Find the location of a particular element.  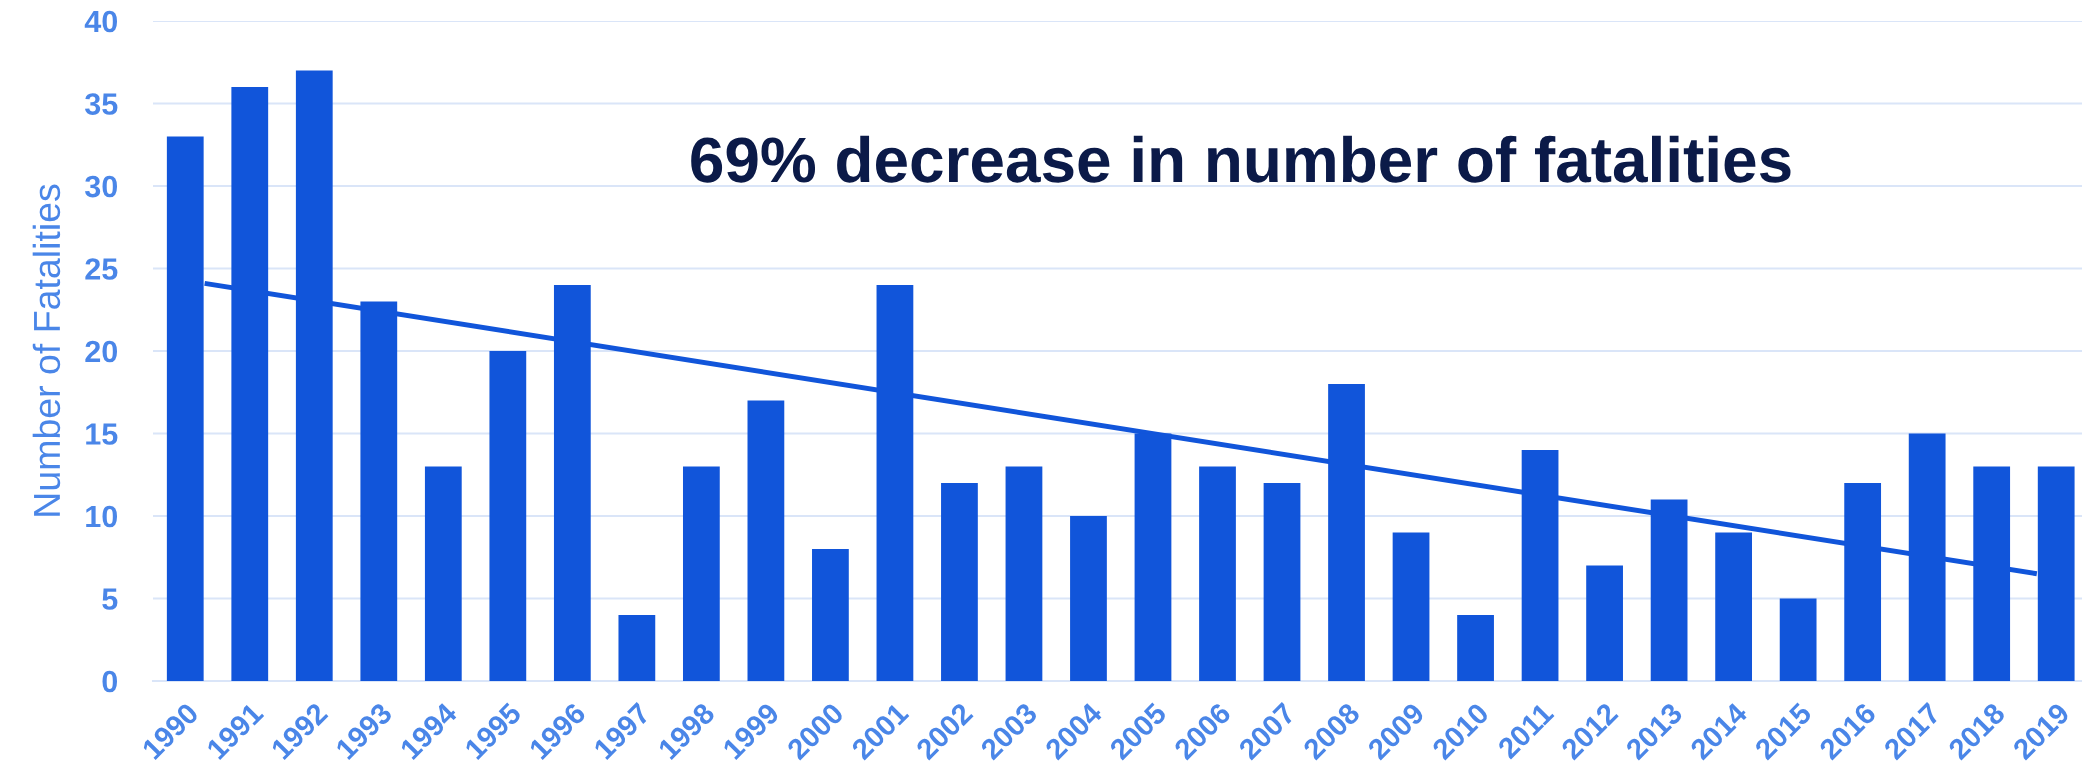

y-tick-label: 30 is located at coordinates (101, 186).